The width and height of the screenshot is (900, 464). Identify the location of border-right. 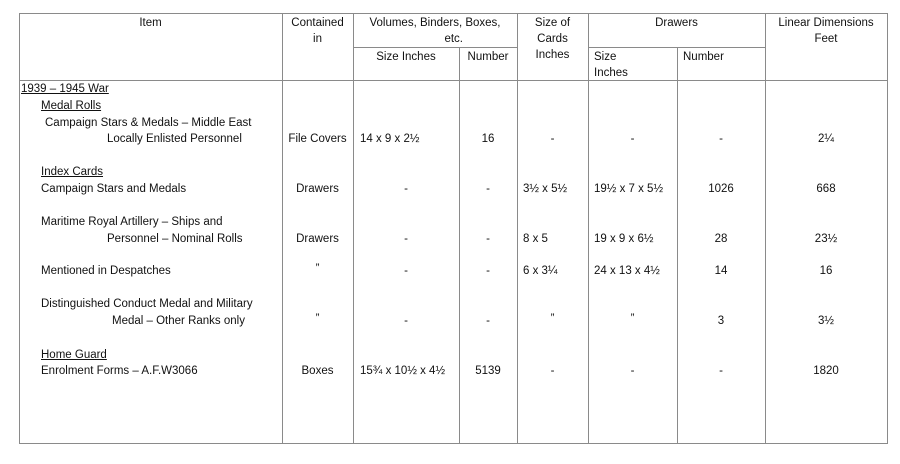
(887, 228).